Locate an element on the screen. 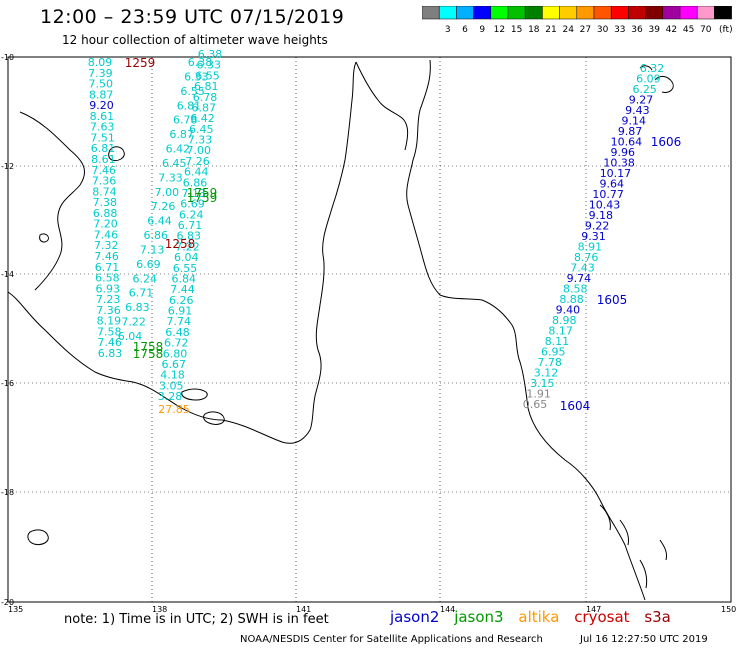 The width and height of the screenshot is (740, 650). colorbar-label: 36 is located at coordinates (637, 30).